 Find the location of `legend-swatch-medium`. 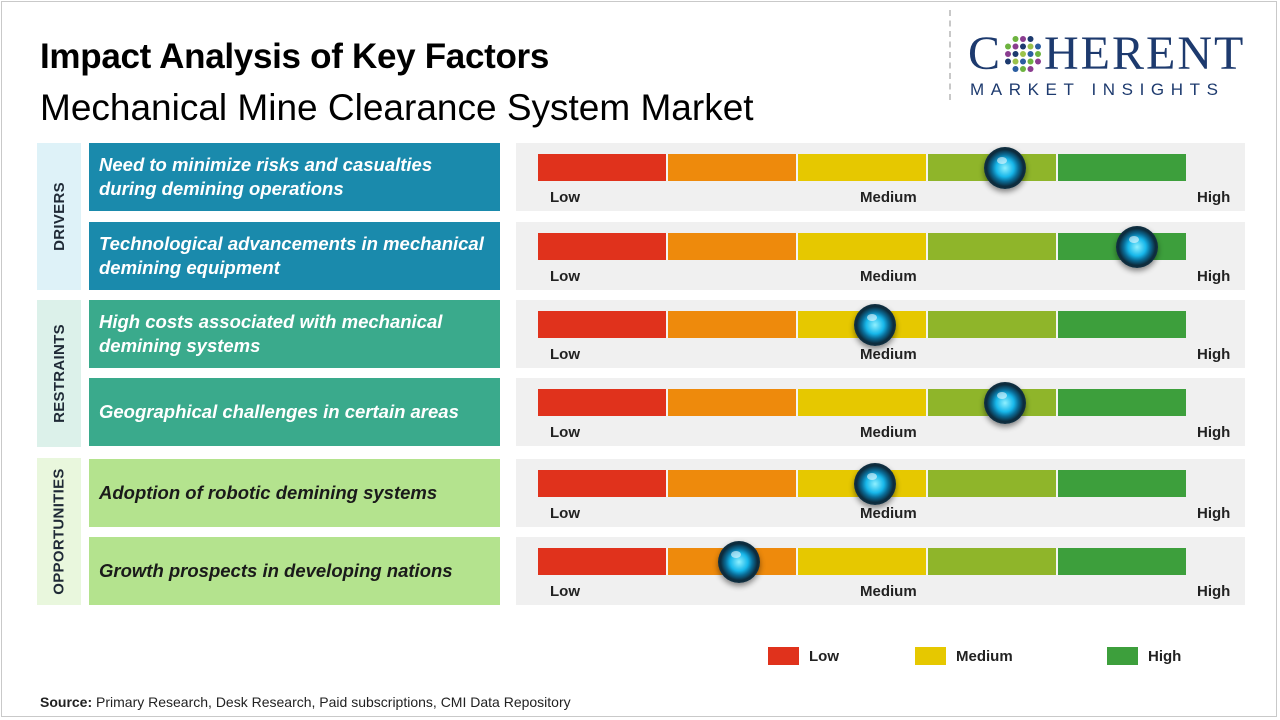

legend-swatch-medium is located at coordinates (930, 656).